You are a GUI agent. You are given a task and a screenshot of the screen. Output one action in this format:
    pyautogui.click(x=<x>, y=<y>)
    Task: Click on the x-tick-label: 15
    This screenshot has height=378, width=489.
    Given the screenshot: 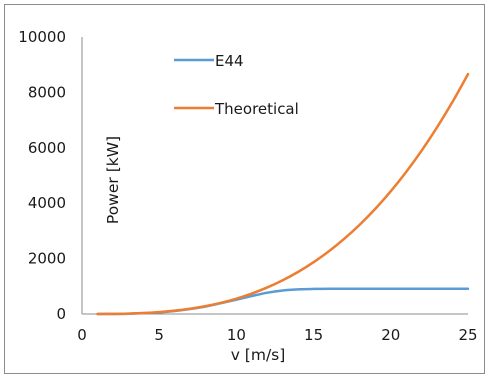 What is the action you would take?
    pyautogui.click(x=313, y=335)
    